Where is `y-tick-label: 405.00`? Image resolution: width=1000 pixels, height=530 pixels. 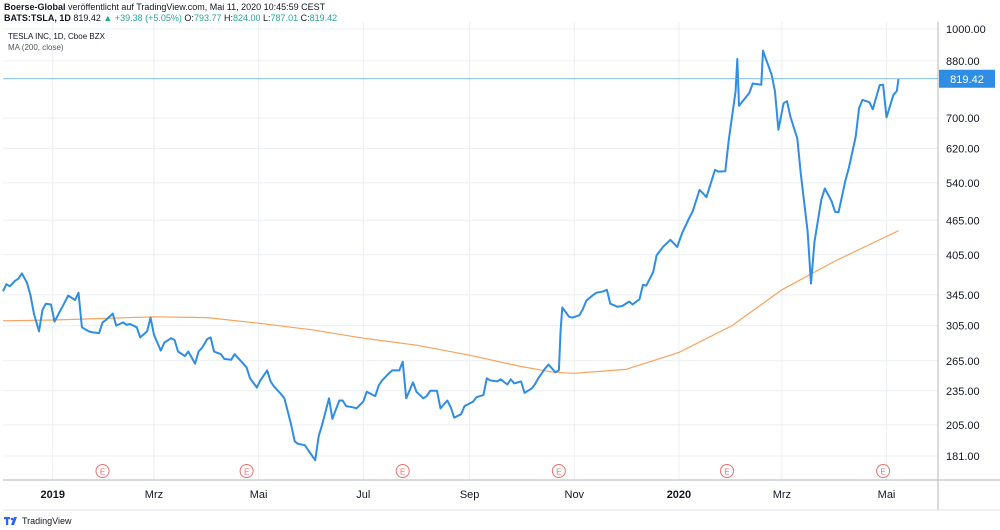
y-tick-label: 405.00 is located at coordinates (963, 256).